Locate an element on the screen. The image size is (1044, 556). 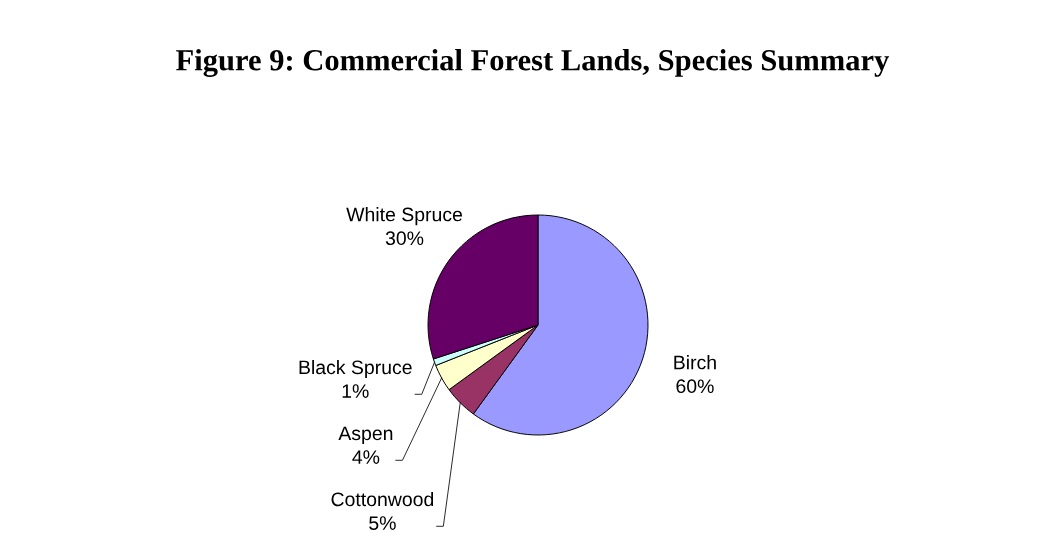
data-label: 60% is located at coordinates (695, 386).